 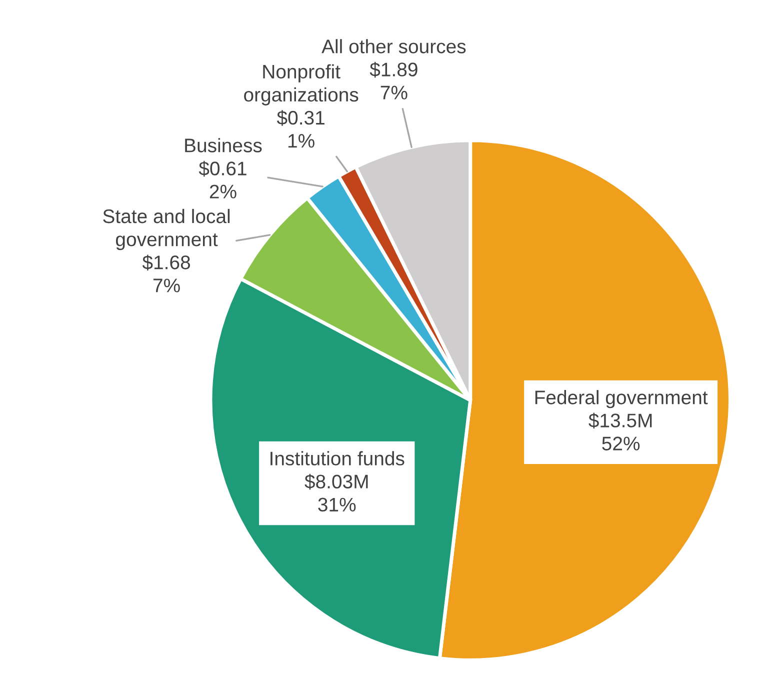 What do you see at coordinates (301, 141) in the screenshot?
I see `text: 1%` at bounding box center [301, 141].